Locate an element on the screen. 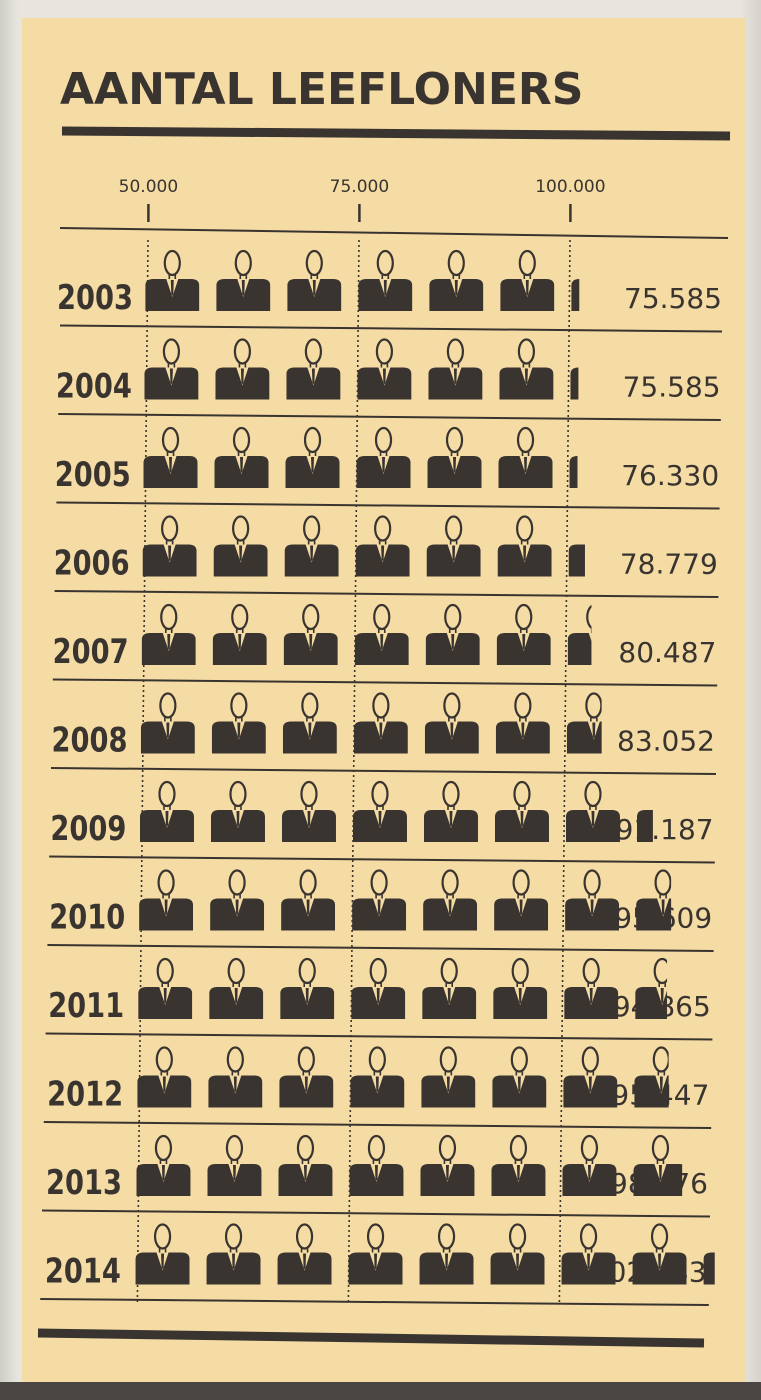 Image resolution: width=761 pixels, height=1400 pixels. year-row: 2008 83.052 is located at coordinates (383, 733).